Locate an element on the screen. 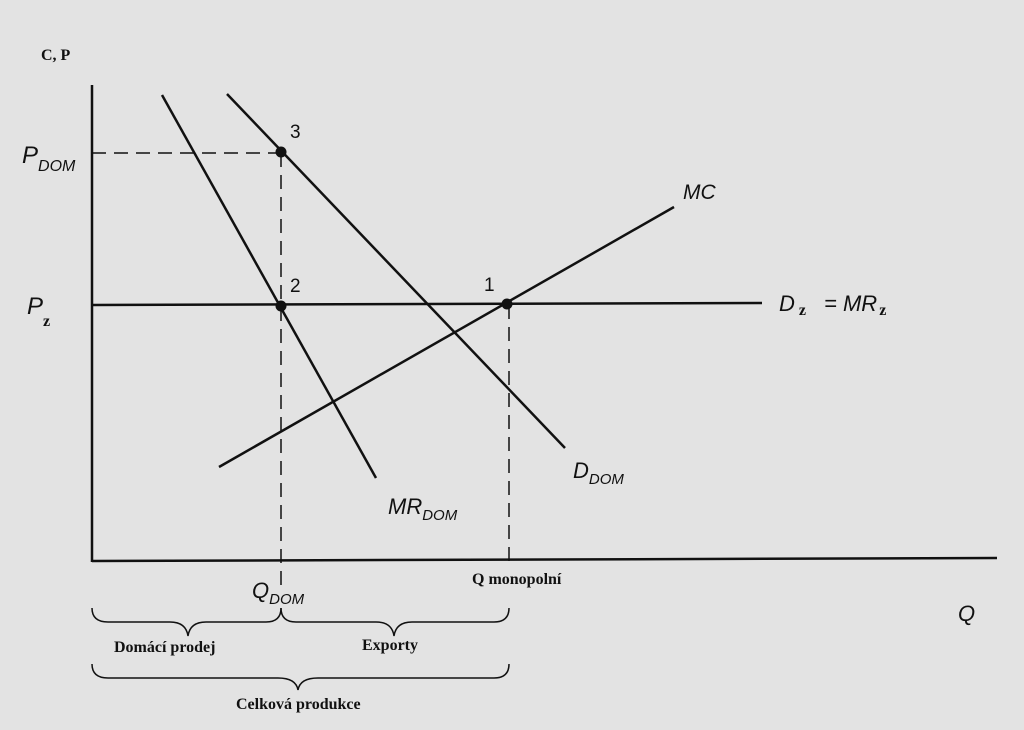 The height and width of the screenshot is (730, 1024). exports-label: Exporty is located at coordinates (390, 645).